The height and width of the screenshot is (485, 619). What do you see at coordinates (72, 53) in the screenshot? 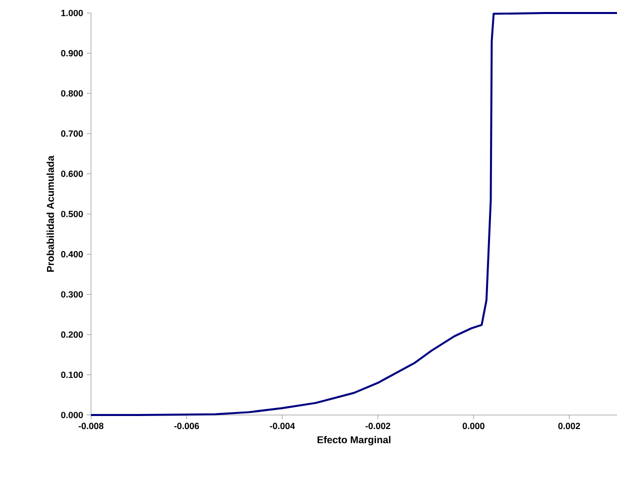
I see `y-tick-label: 0.900` at bounding box center [72, 53].